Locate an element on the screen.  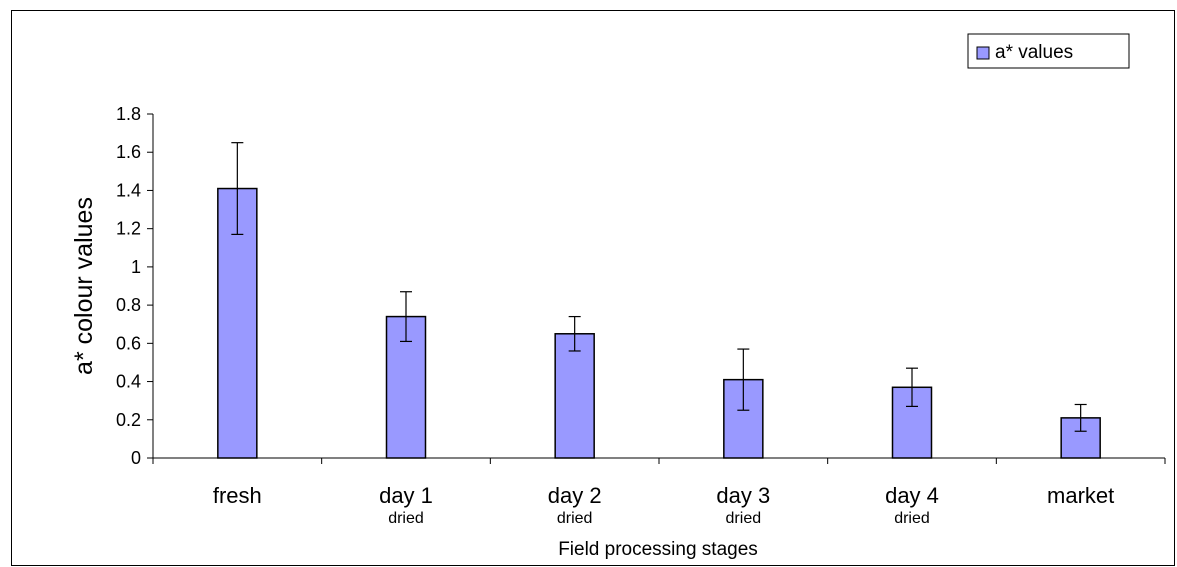
y-tick-label: 1.4 is located at coordinates (128, 190).